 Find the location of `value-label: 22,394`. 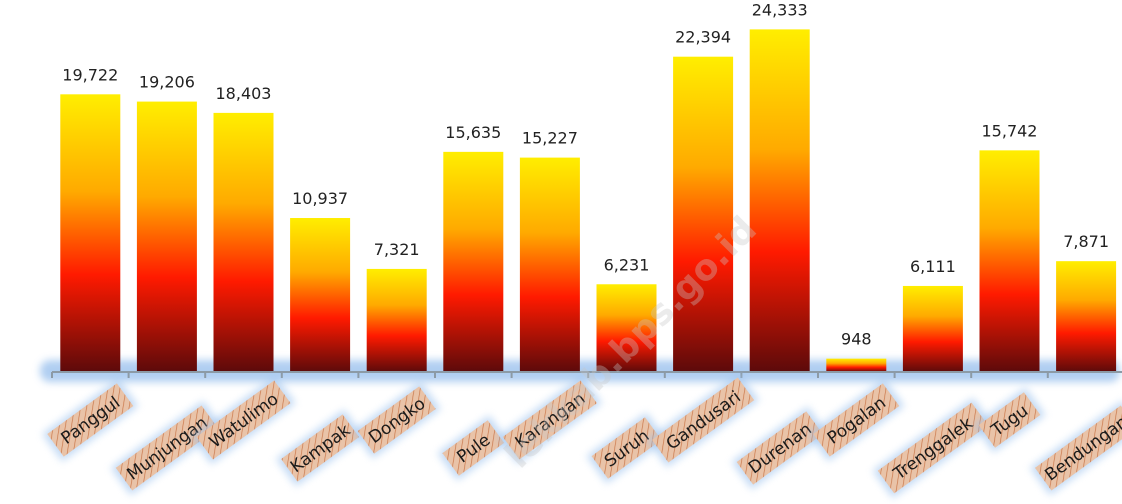

value-label: 22,394 is located at coordinates (703, 37).